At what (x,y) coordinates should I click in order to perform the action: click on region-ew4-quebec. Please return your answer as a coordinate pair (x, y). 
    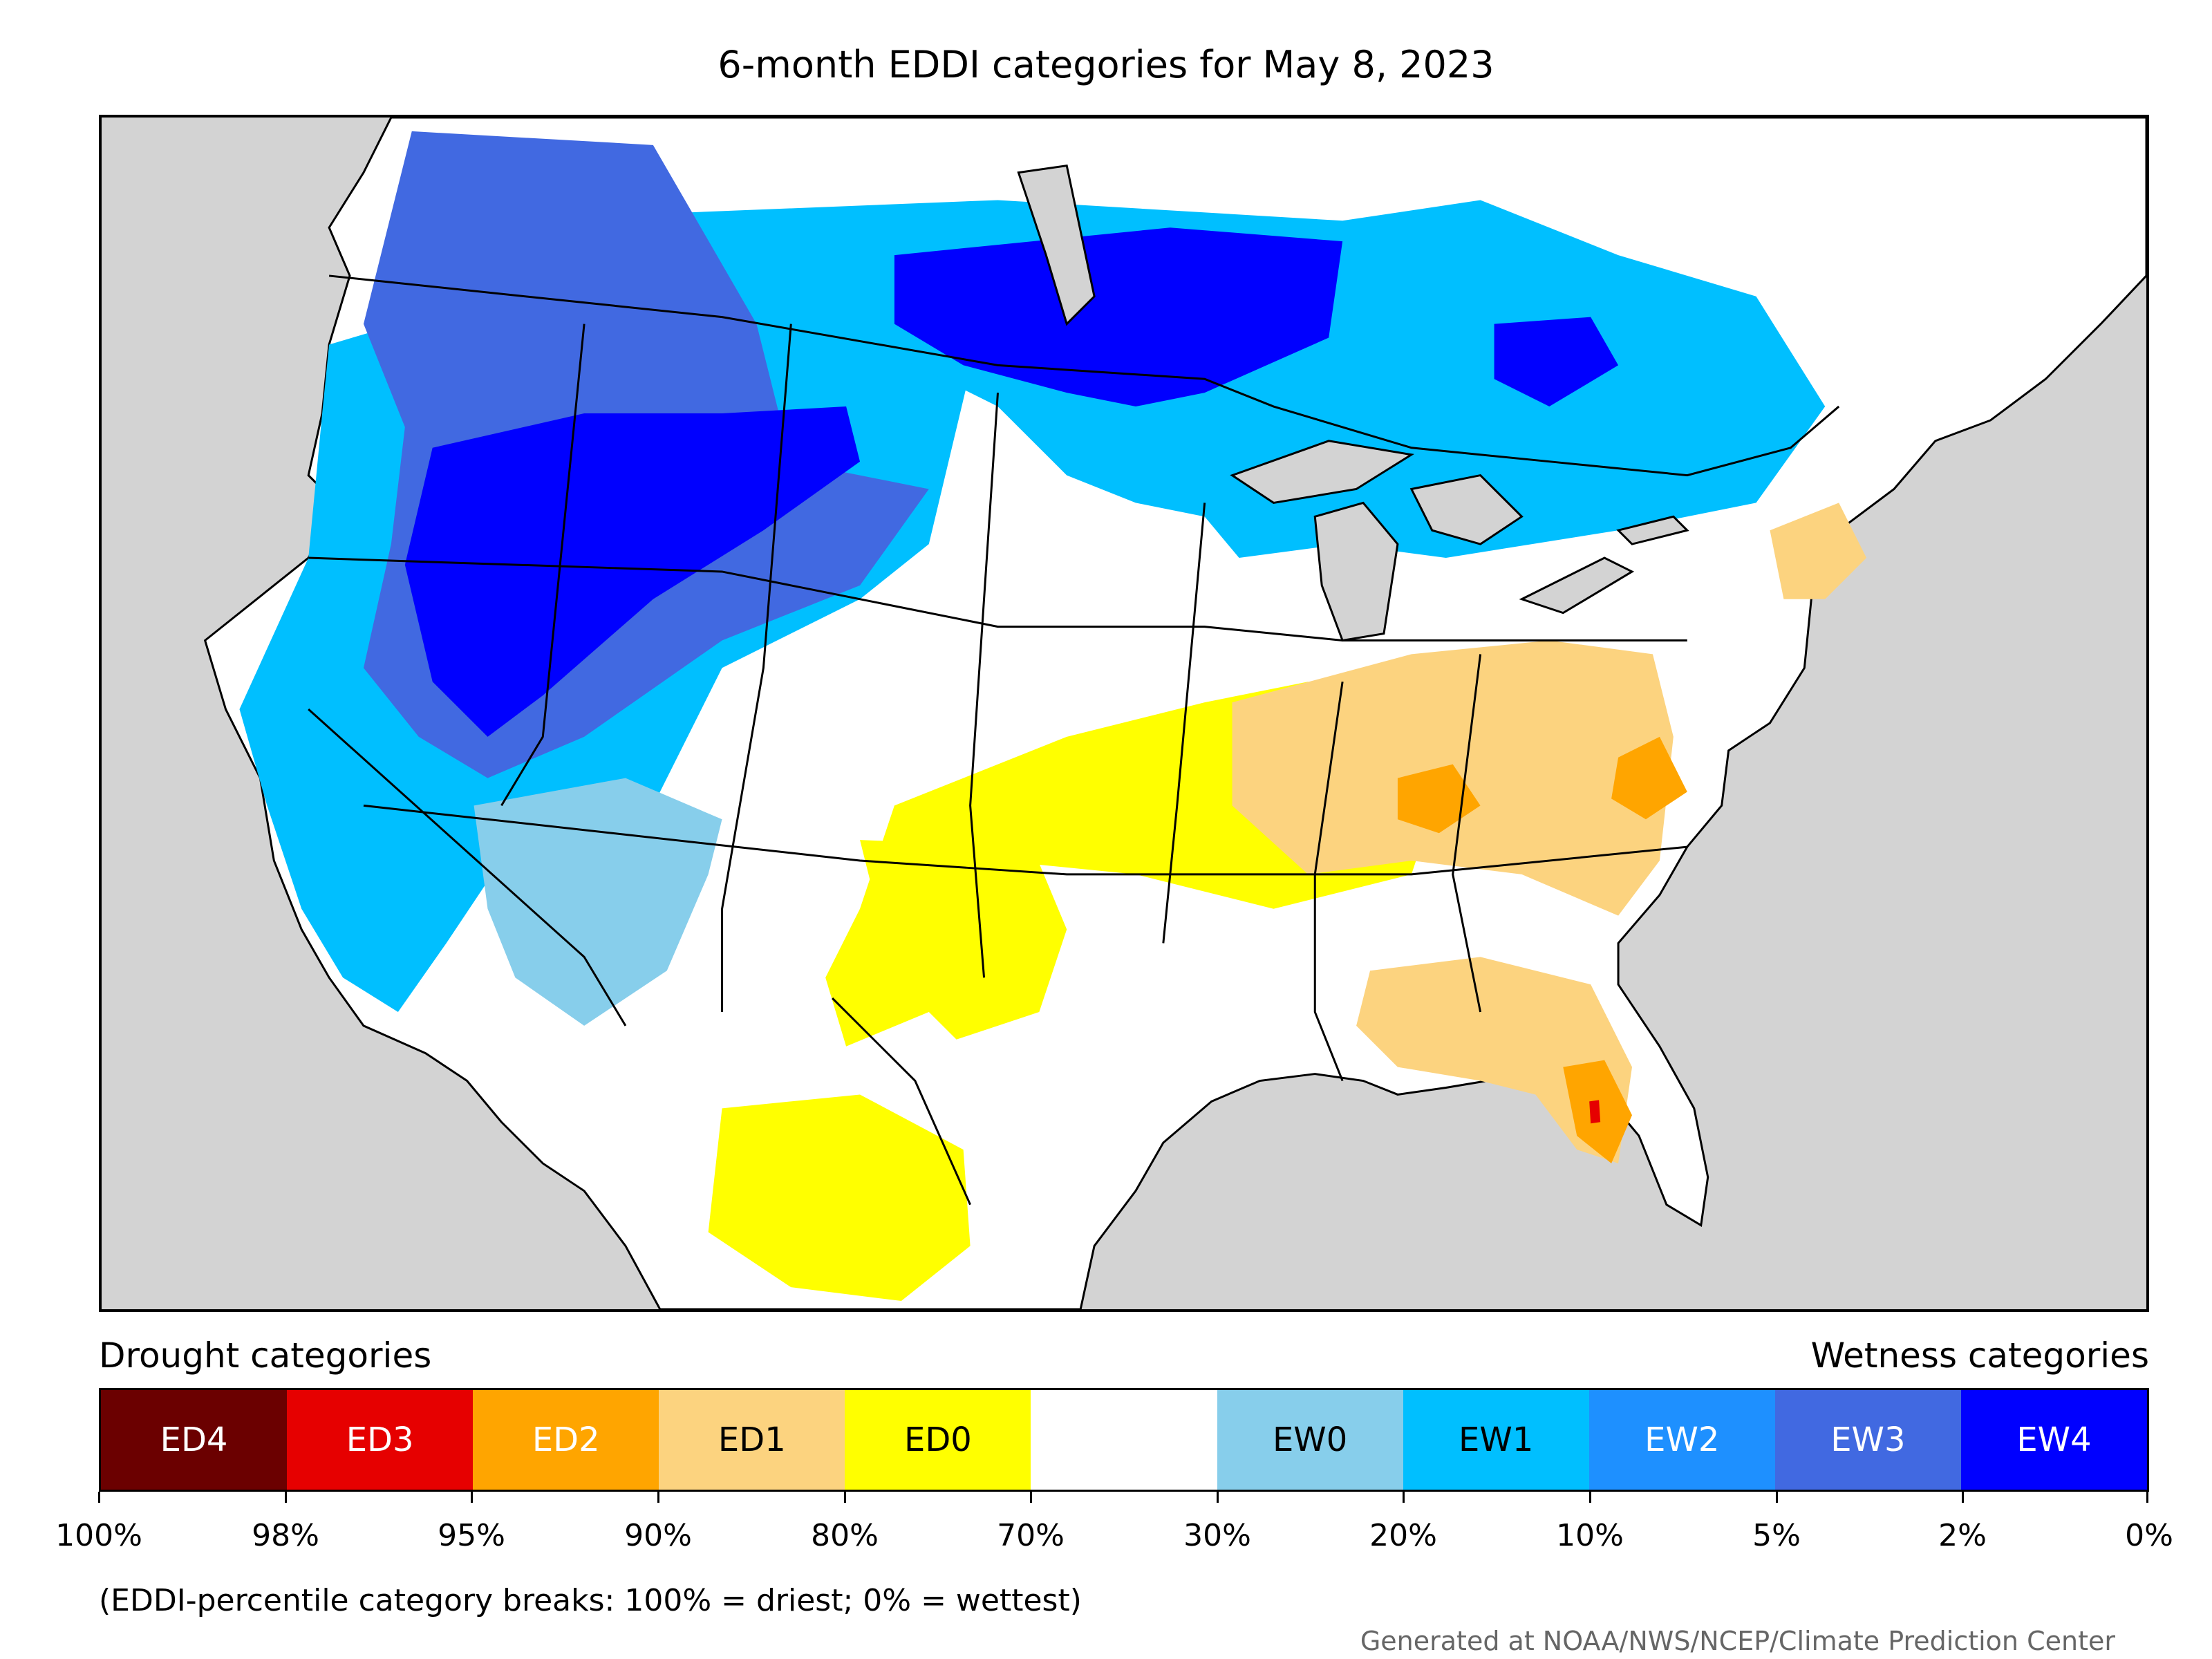
    Looking at the image, I should click on (1556, 362).